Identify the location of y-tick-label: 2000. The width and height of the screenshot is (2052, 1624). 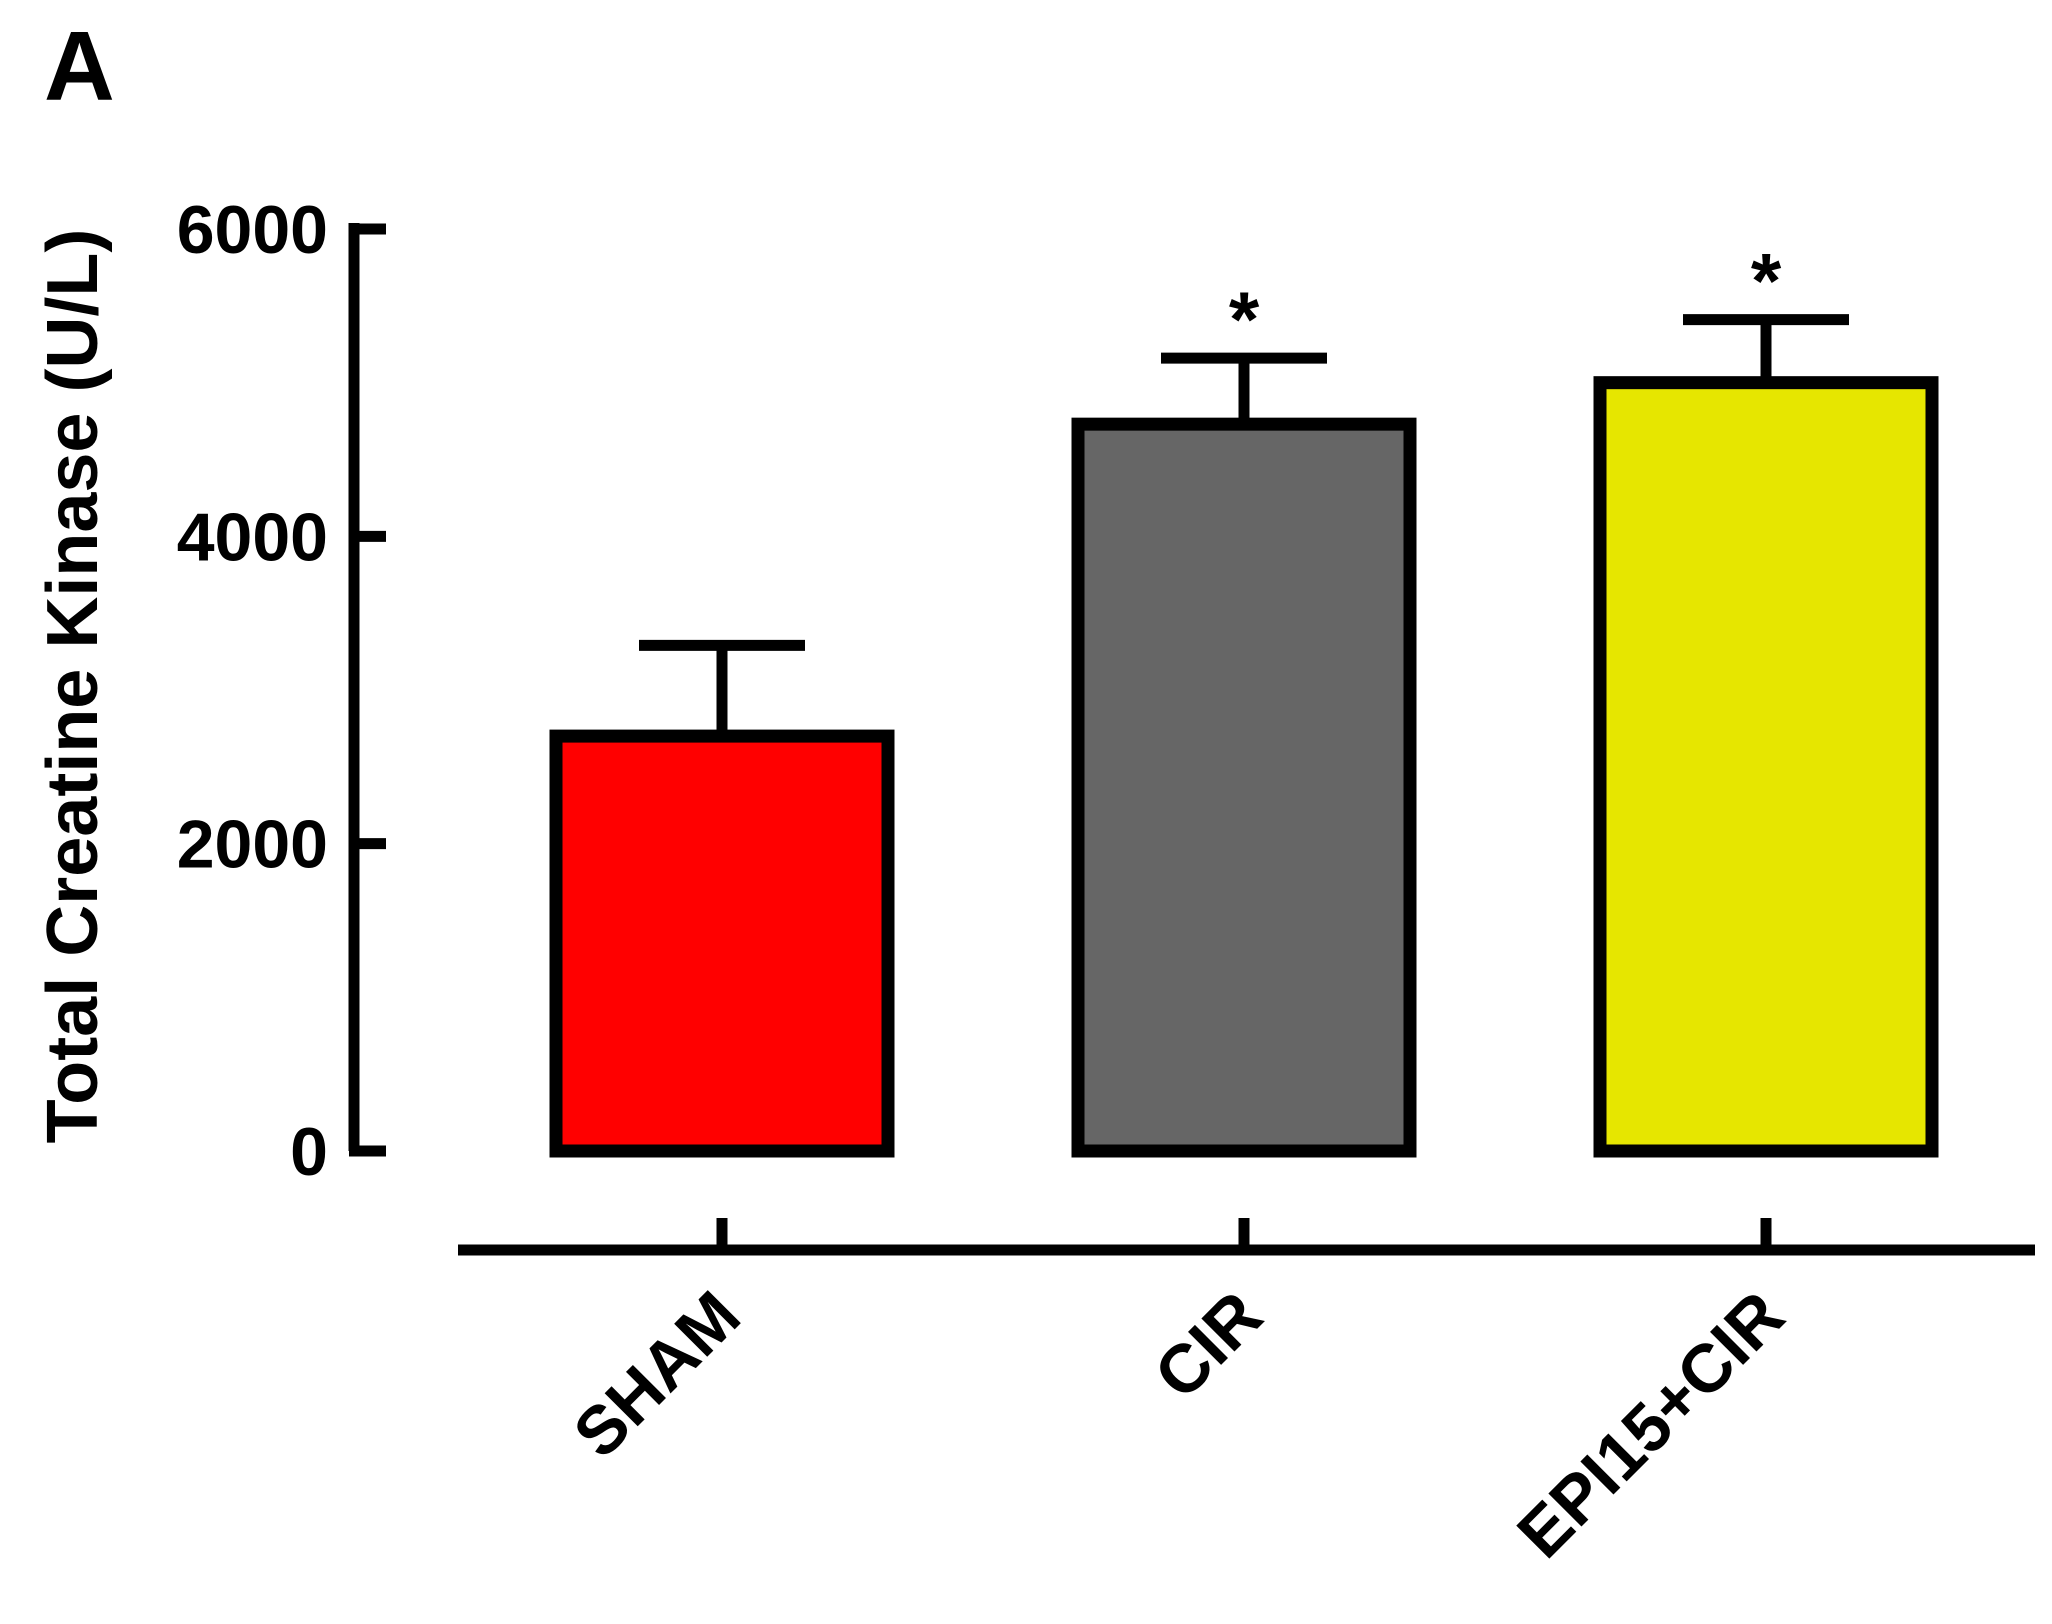
(252, 845).